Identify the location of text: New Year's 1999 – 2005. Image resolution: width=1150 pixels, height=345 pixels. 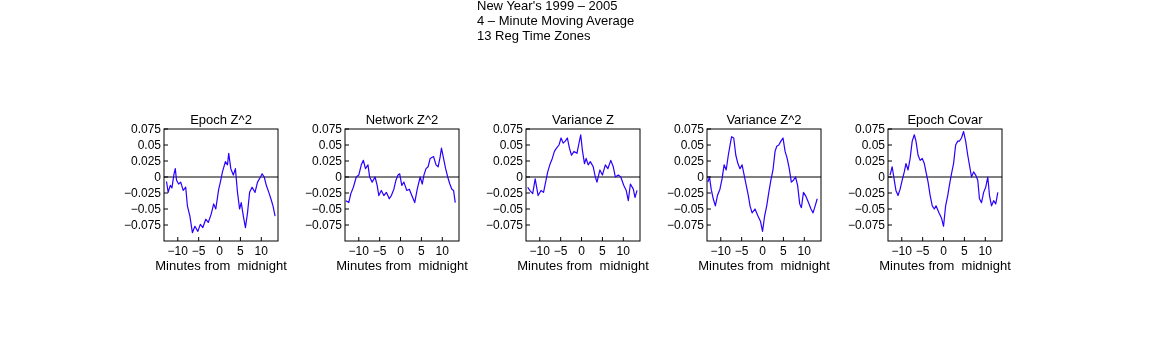
(547, 6).